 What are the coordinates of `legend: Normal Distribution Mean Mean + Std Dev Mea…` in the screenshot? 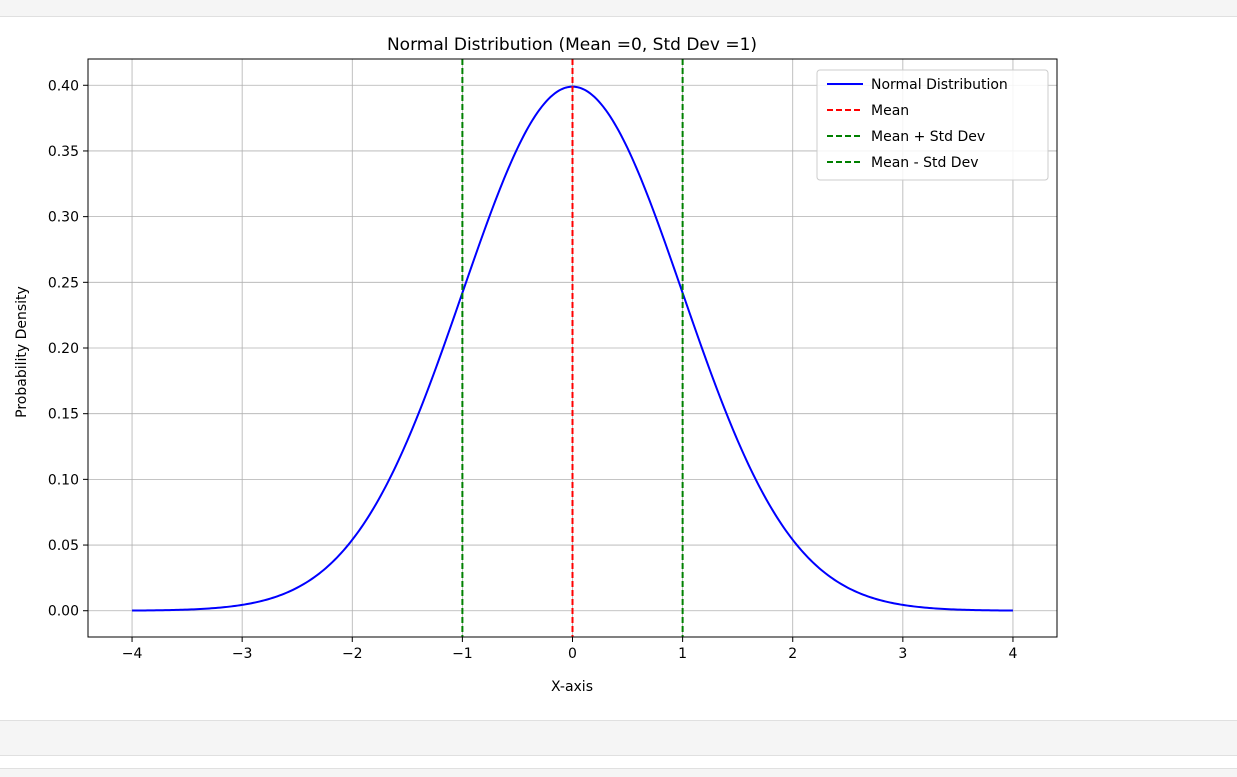 It's located at (932, 125).